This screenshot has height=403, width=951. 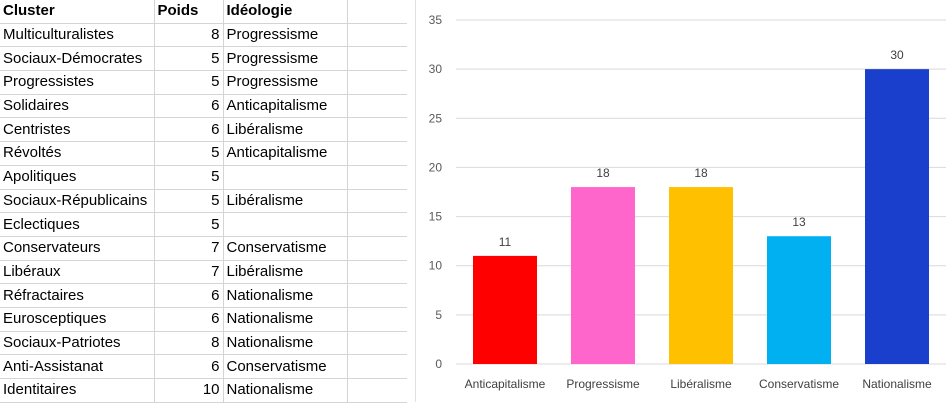 I want to click on x-tick-label: Anticapitalisme, so click(x=505, y=384).